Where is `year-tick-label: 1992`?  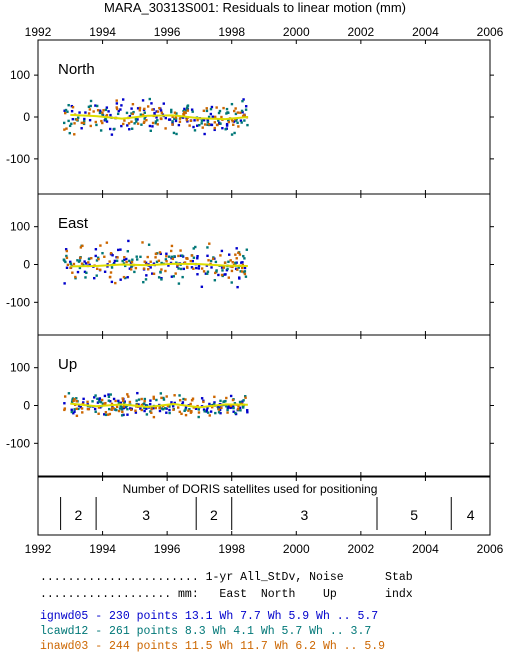
year-tick-label: 1992 is located at coordinates (38, 549).